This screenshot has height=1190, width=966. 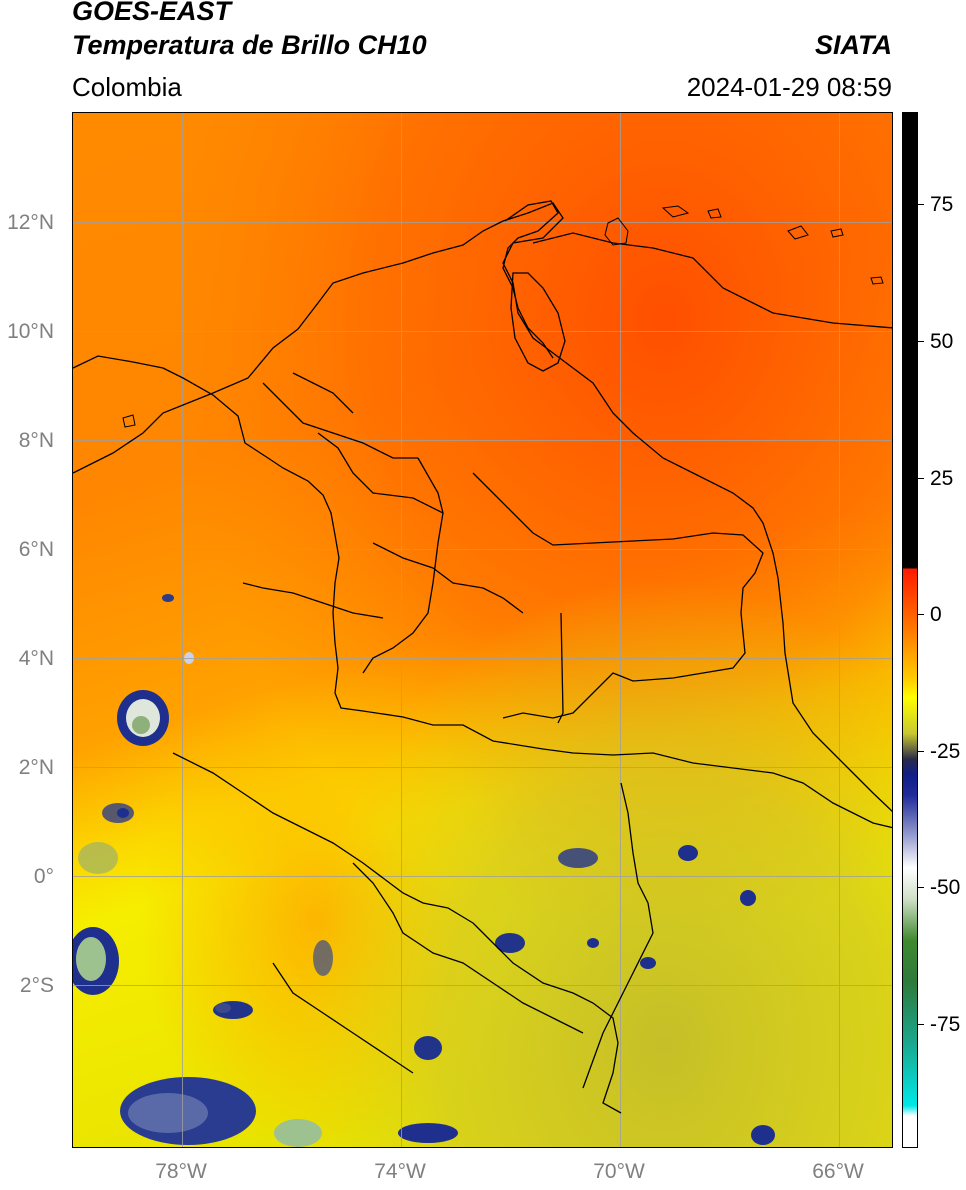 I want to click on source-label: SIATA, so click(x=853, y=45).